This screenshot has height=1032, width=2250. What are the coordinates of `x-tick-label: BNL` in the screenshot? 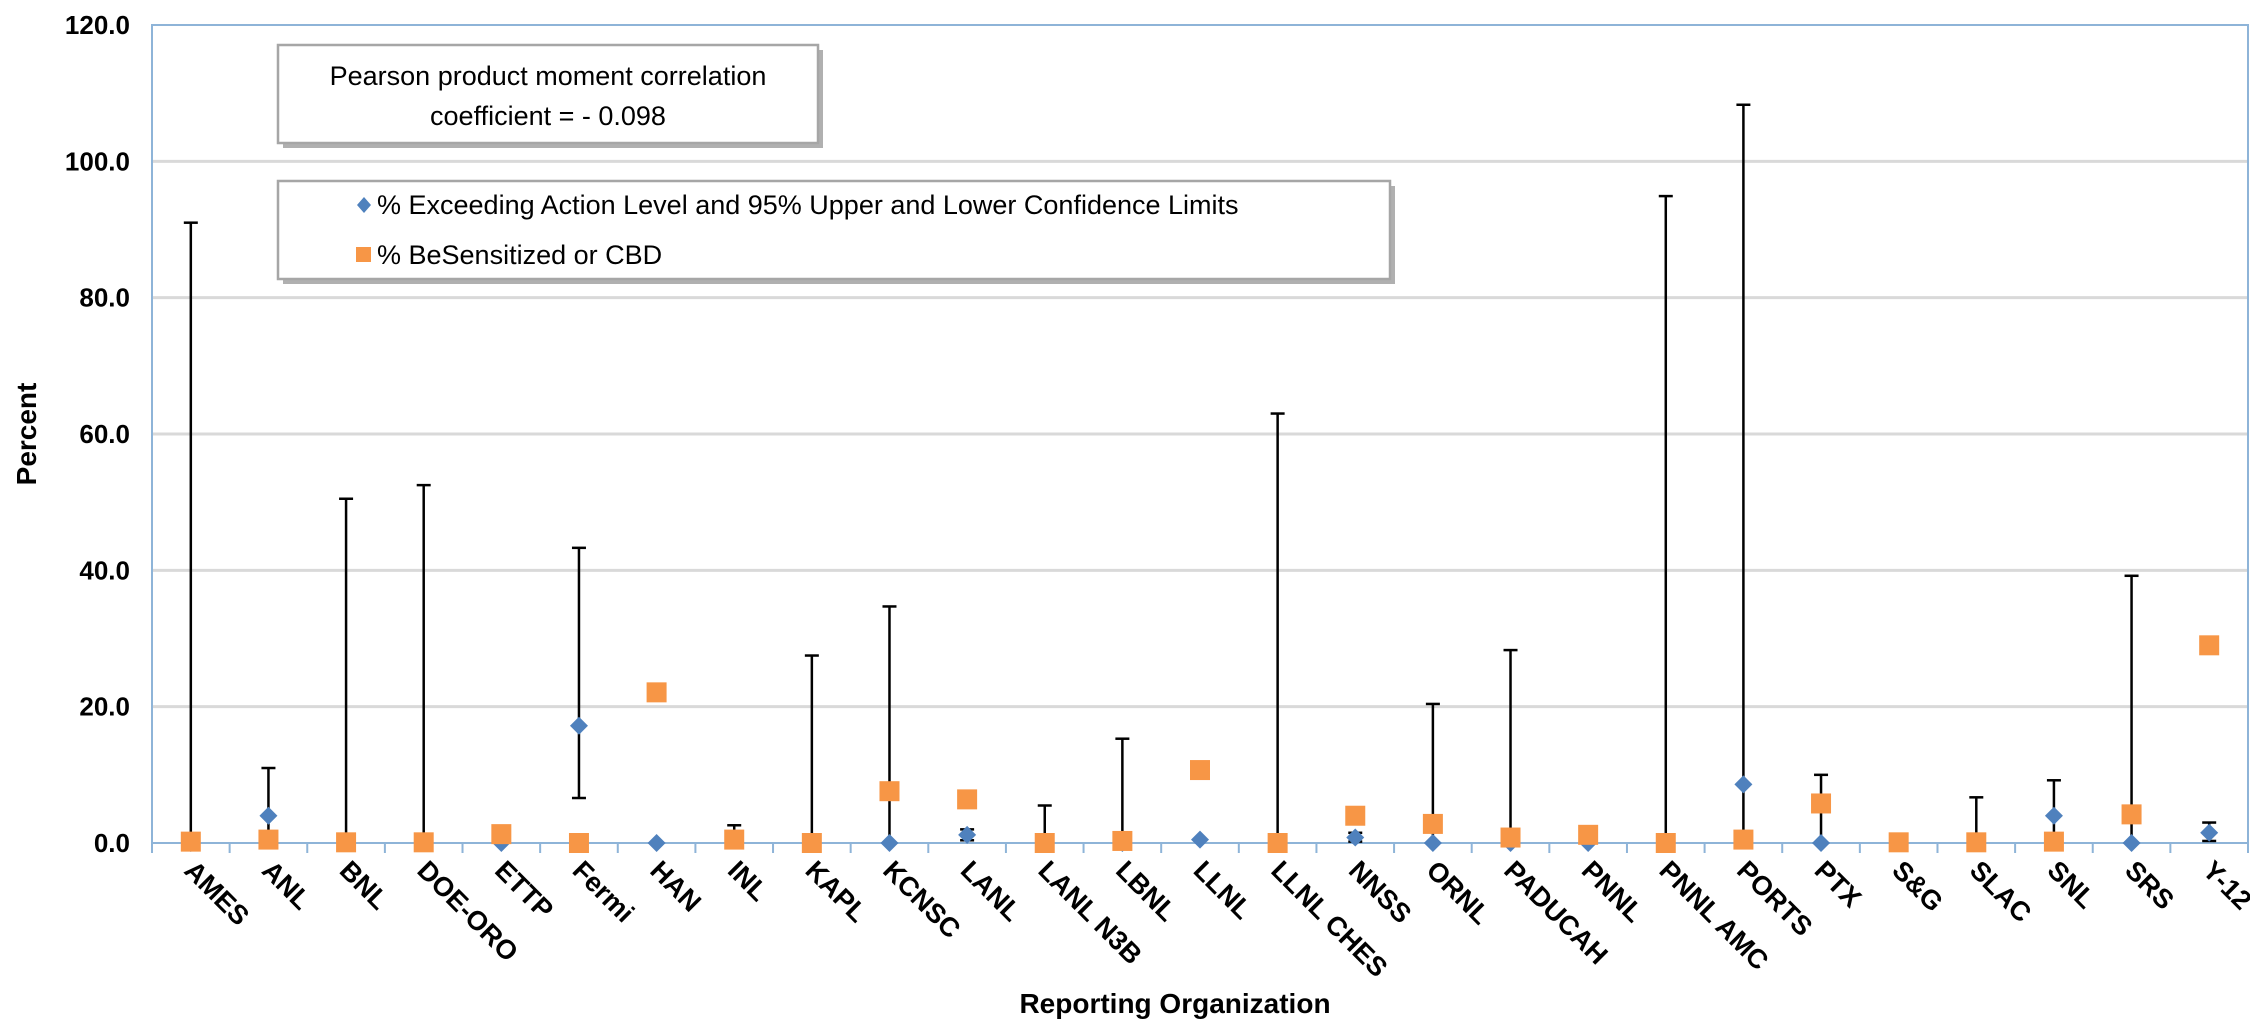 It's located at (364, 885).